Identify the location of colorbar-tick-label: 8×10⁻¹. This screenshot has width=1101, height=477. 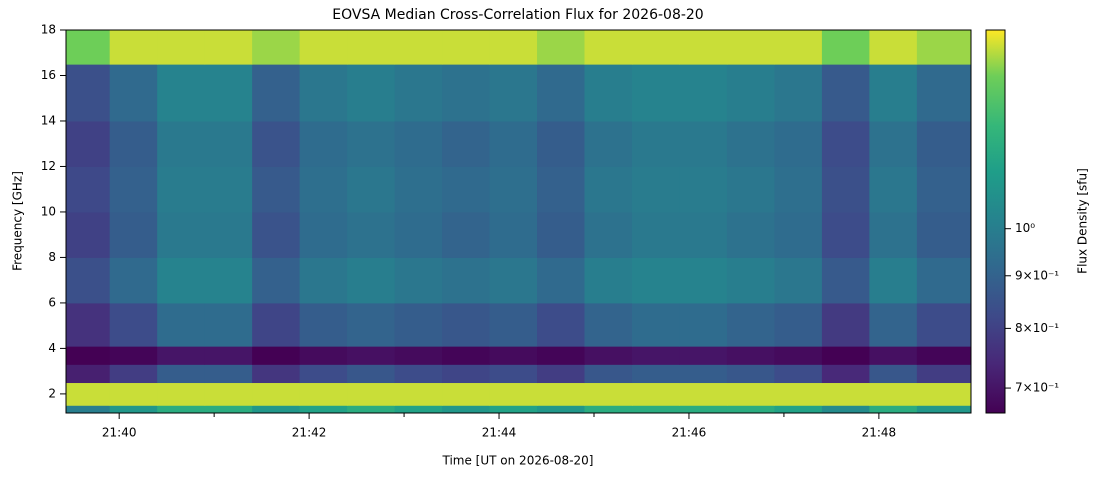
(1037, 328).